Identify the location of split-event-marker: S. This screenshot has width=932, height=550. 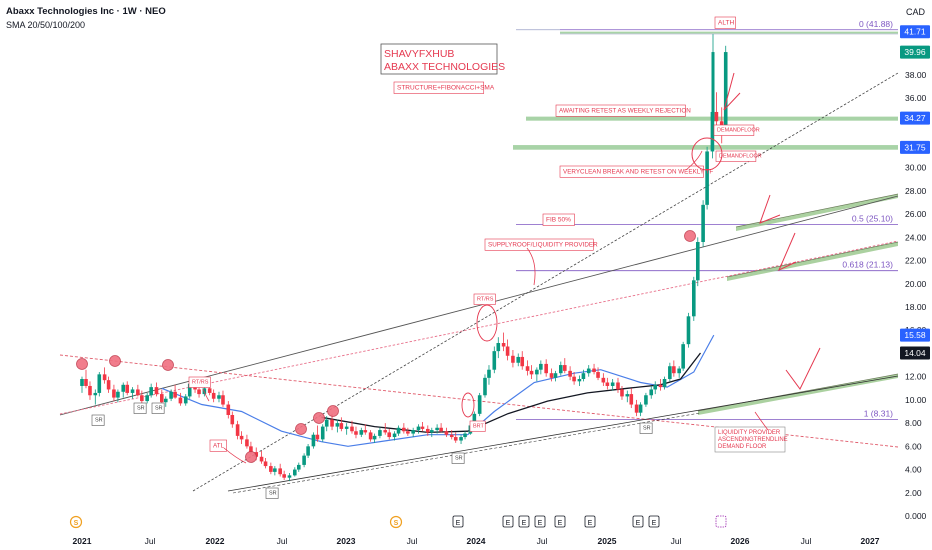
(76, 523).